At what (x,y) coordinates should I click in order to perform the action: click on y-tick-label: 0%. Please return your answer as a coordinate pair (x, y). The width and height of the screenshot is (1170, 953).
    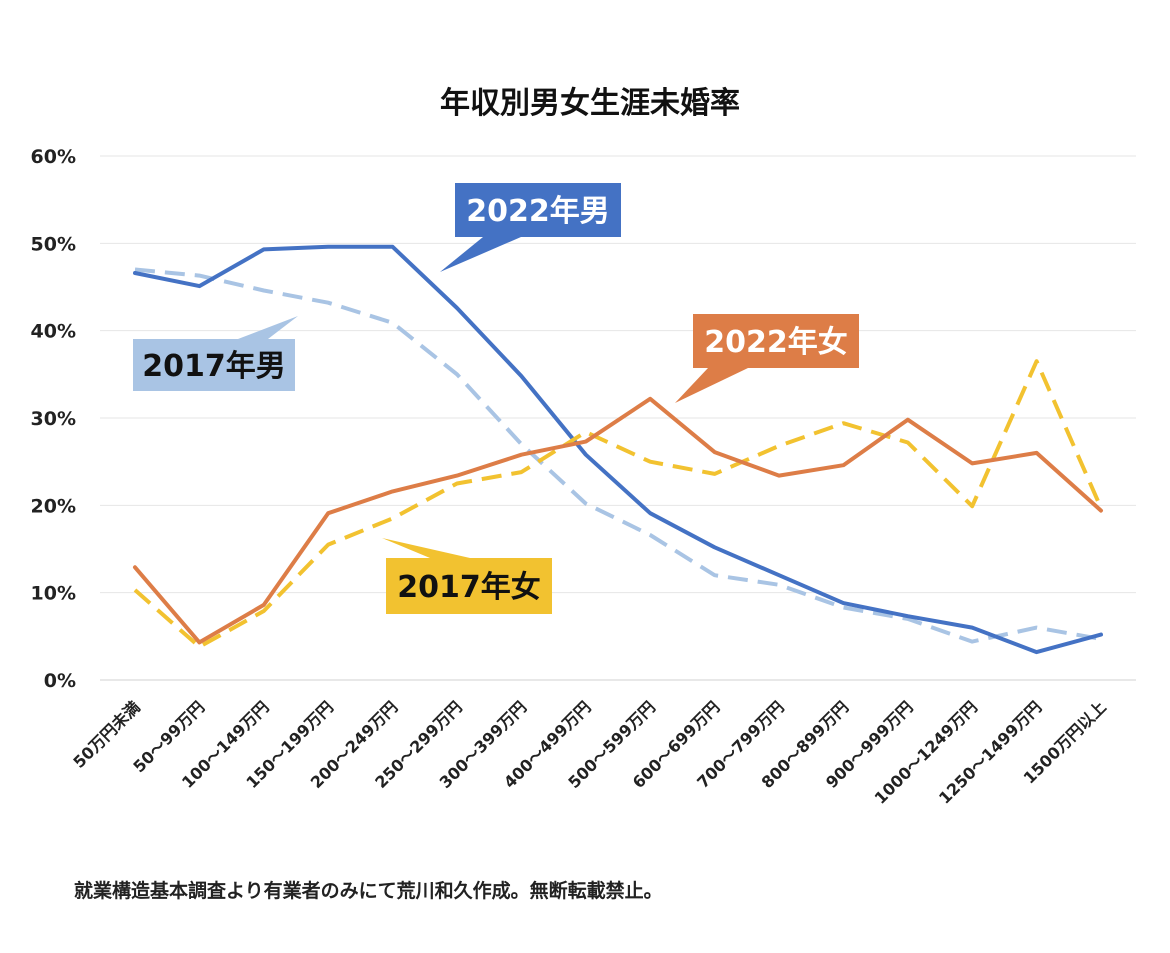
    Looking at the image, I should click on (60, 681).